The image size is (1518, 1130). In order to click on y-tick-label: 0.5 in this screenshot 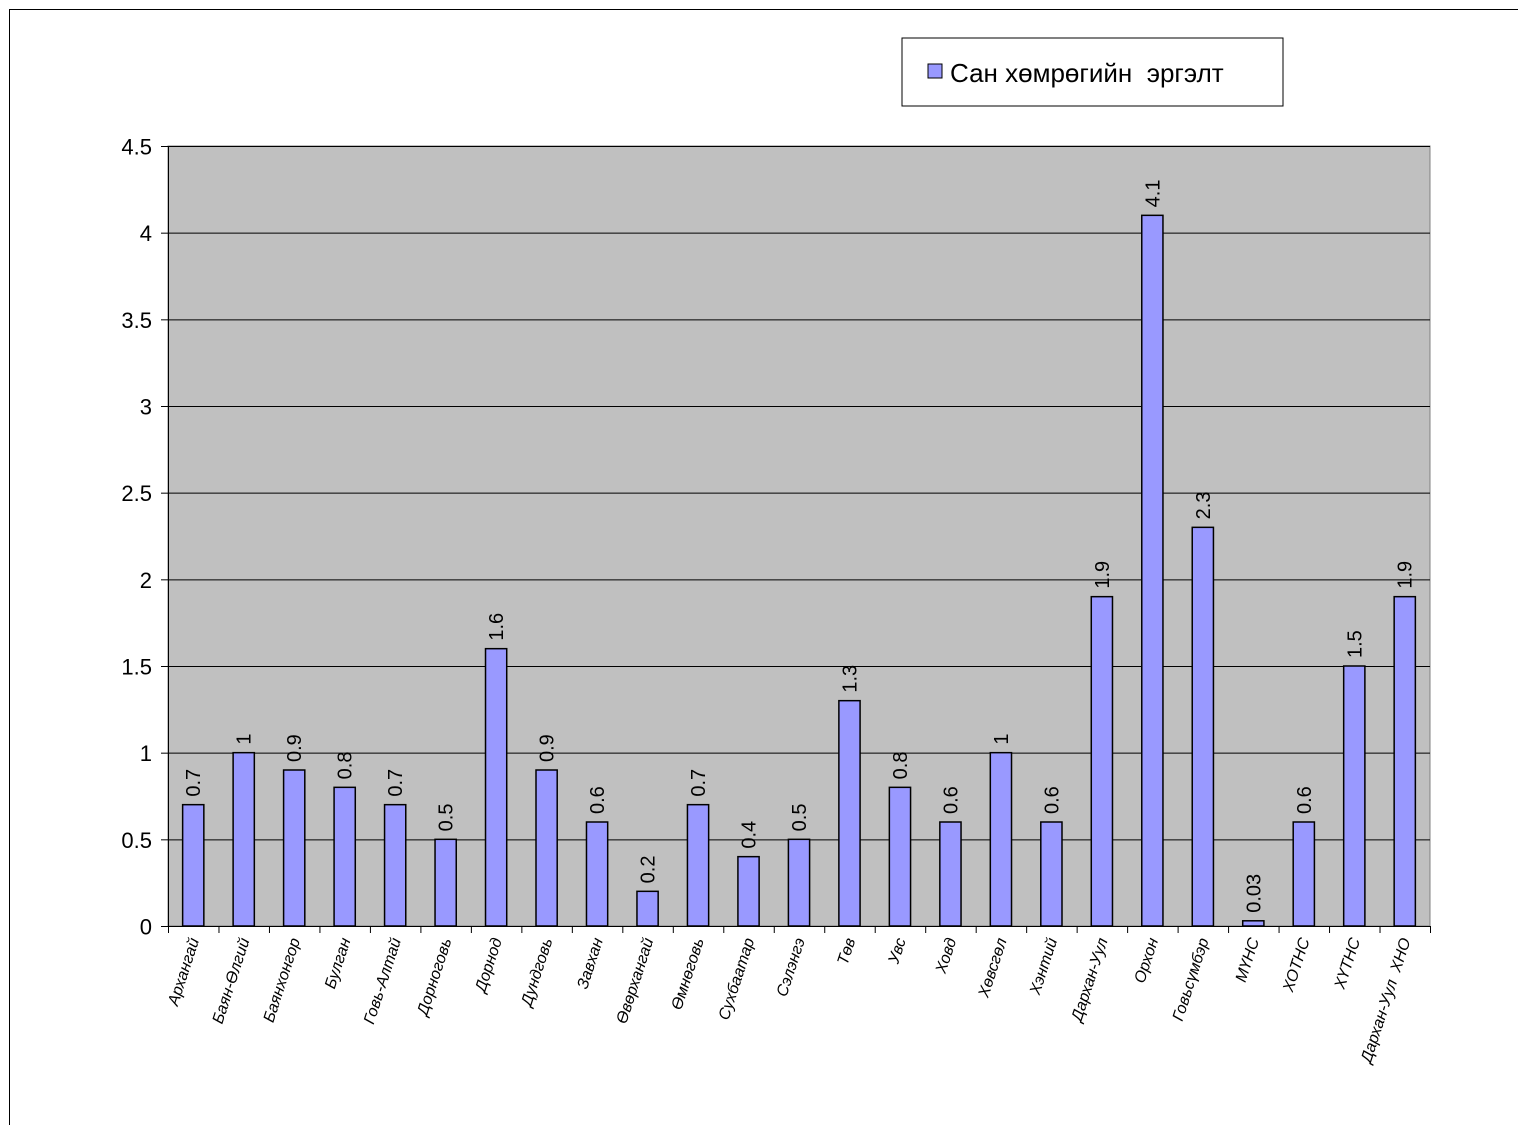, I will do `click(136, 840)`.